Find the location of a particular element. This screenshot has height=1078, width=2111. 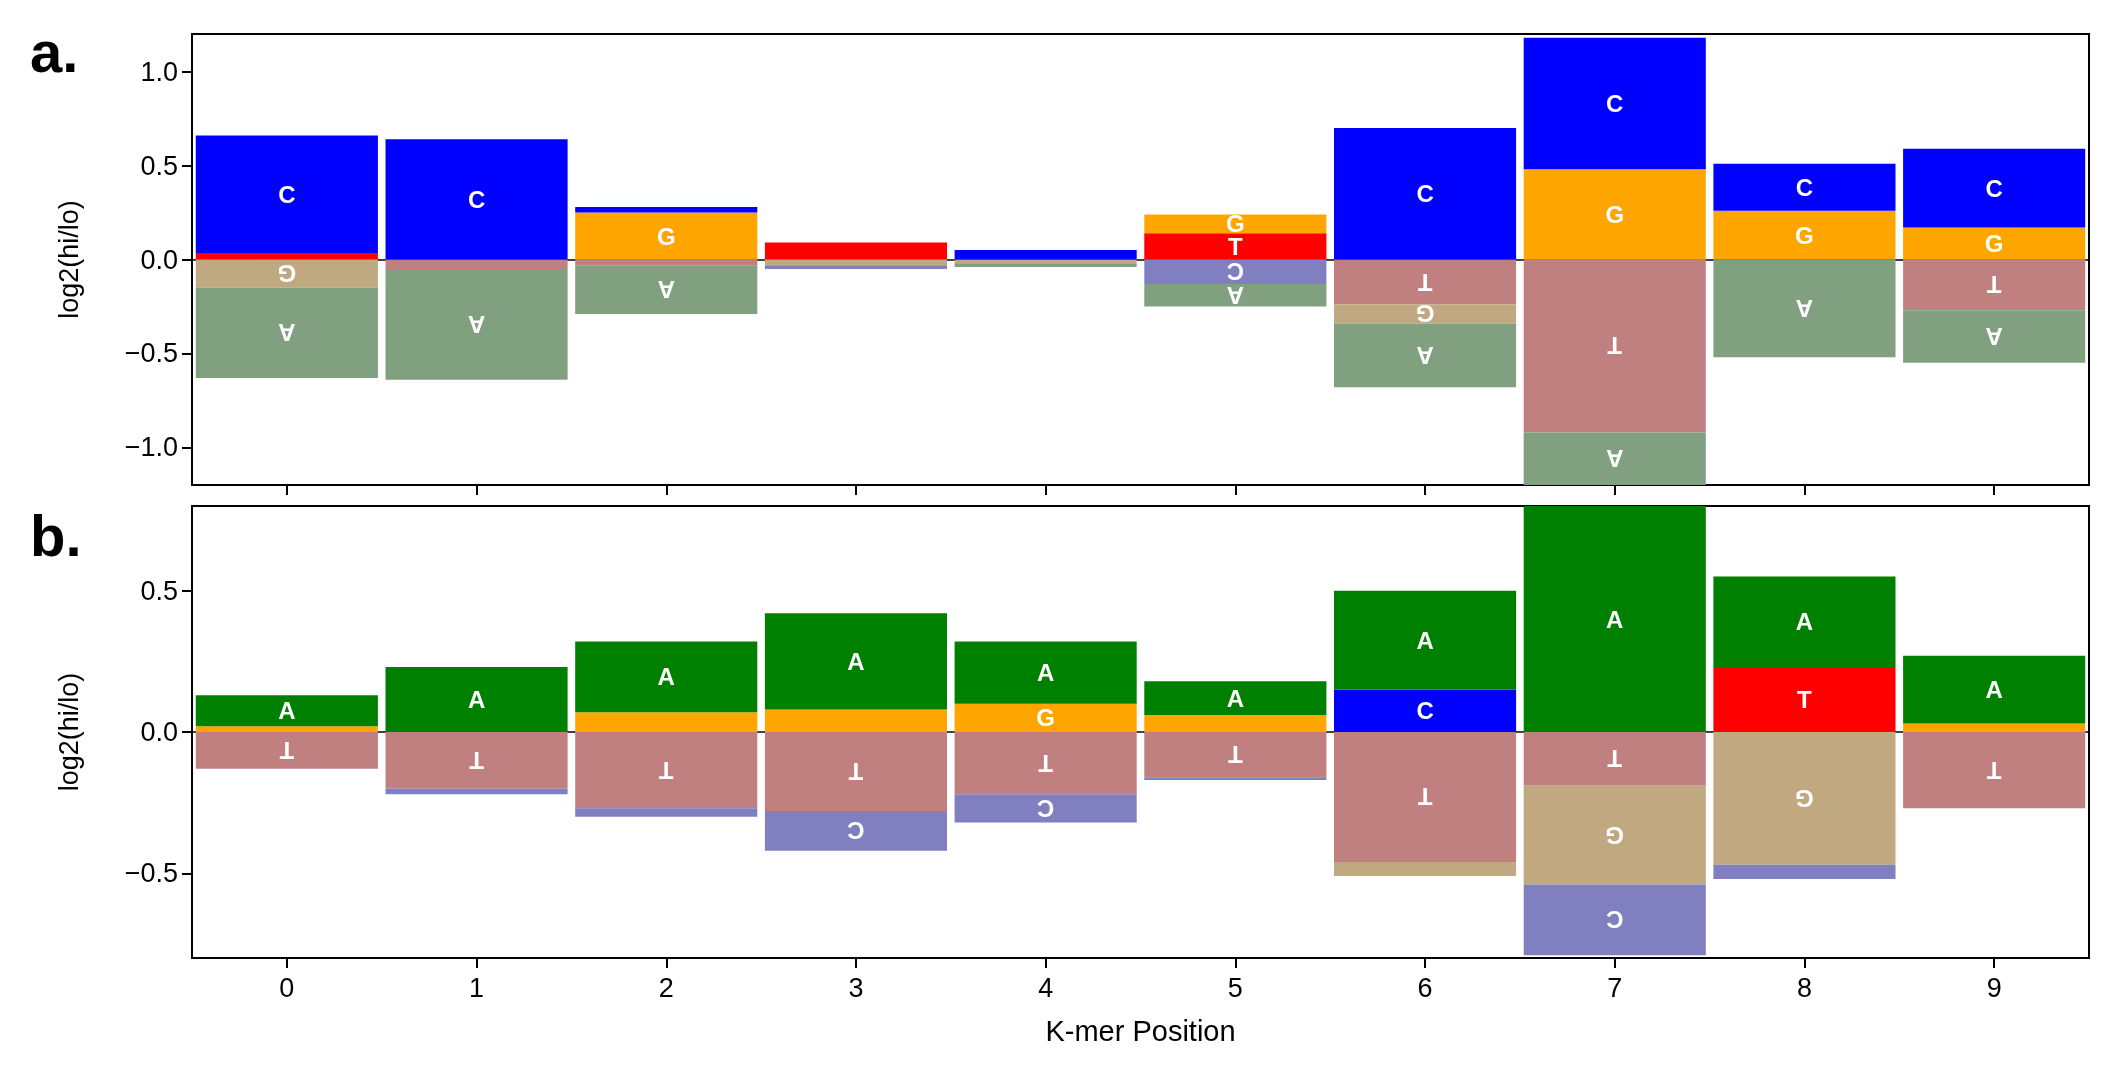

series-label: G is located at coordinates (287, 274).